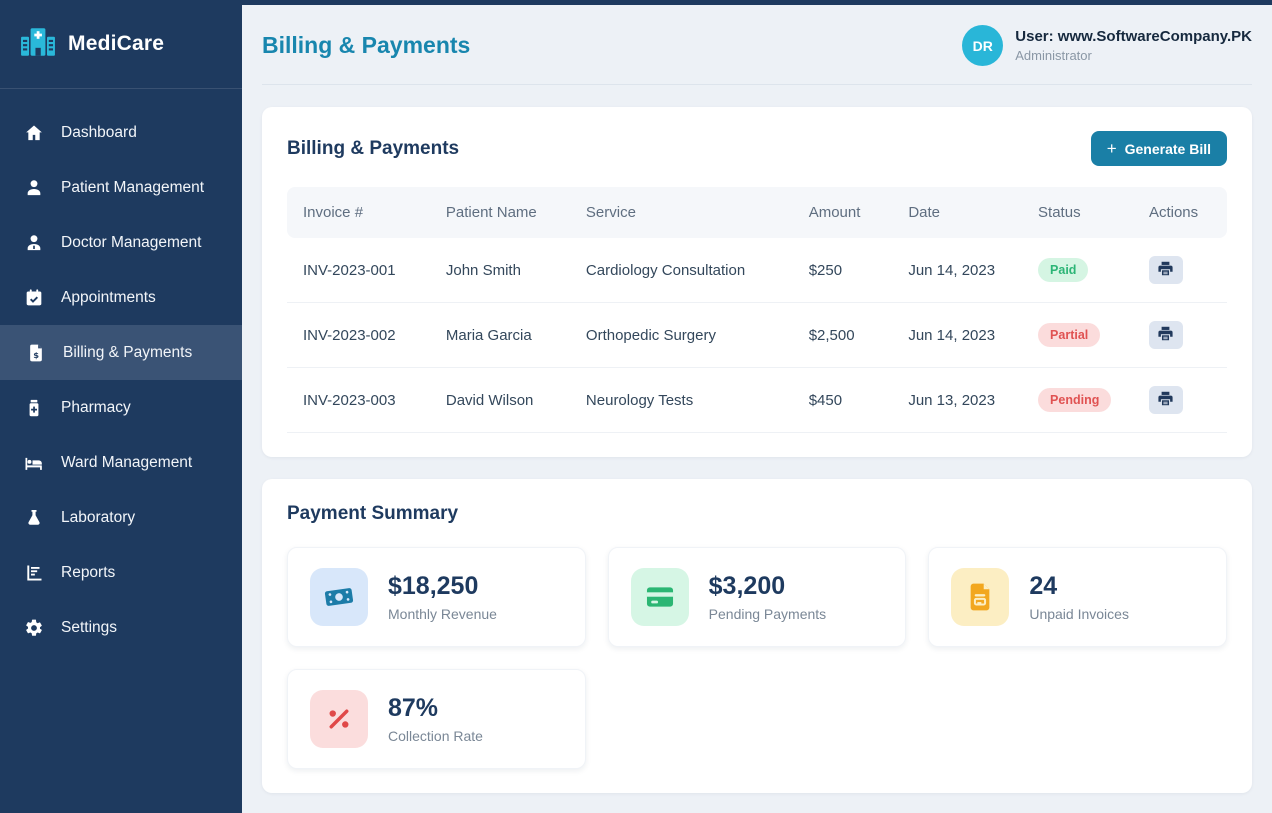 Image resolution: width=1272 pixels, height=813 pixels. I want to click on report-chart-icon, so click(34, 573).